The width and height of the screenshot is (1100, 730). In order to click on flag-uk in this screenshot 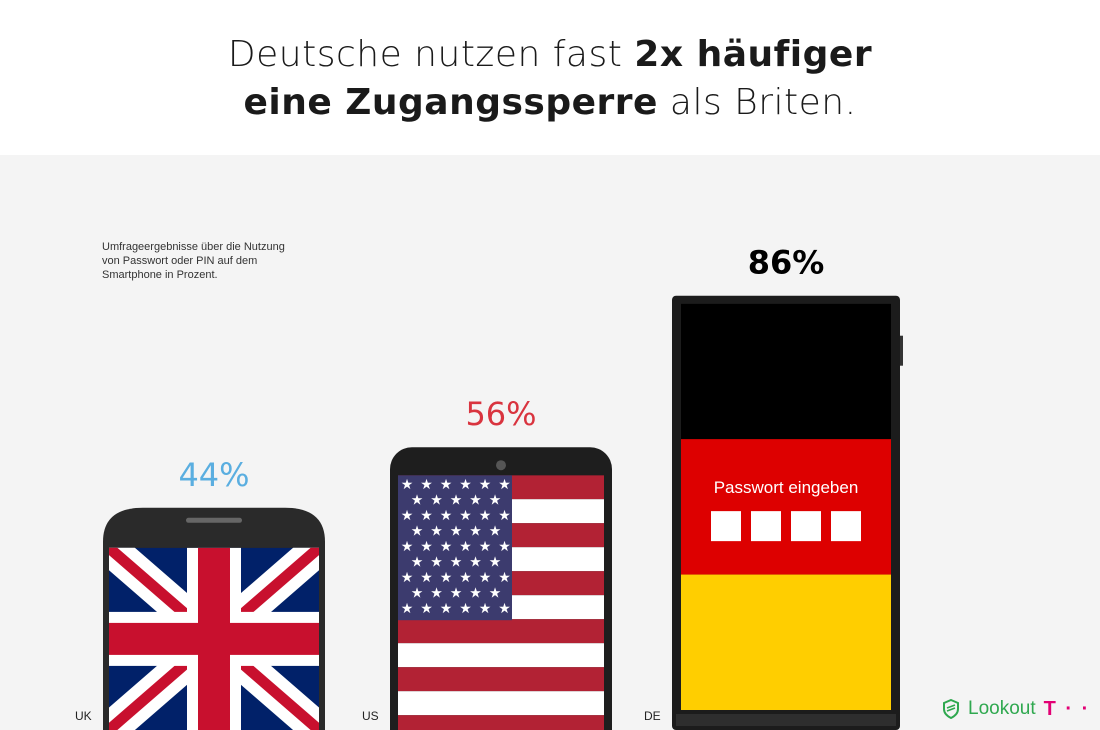, I will do `click(214, 638)`.